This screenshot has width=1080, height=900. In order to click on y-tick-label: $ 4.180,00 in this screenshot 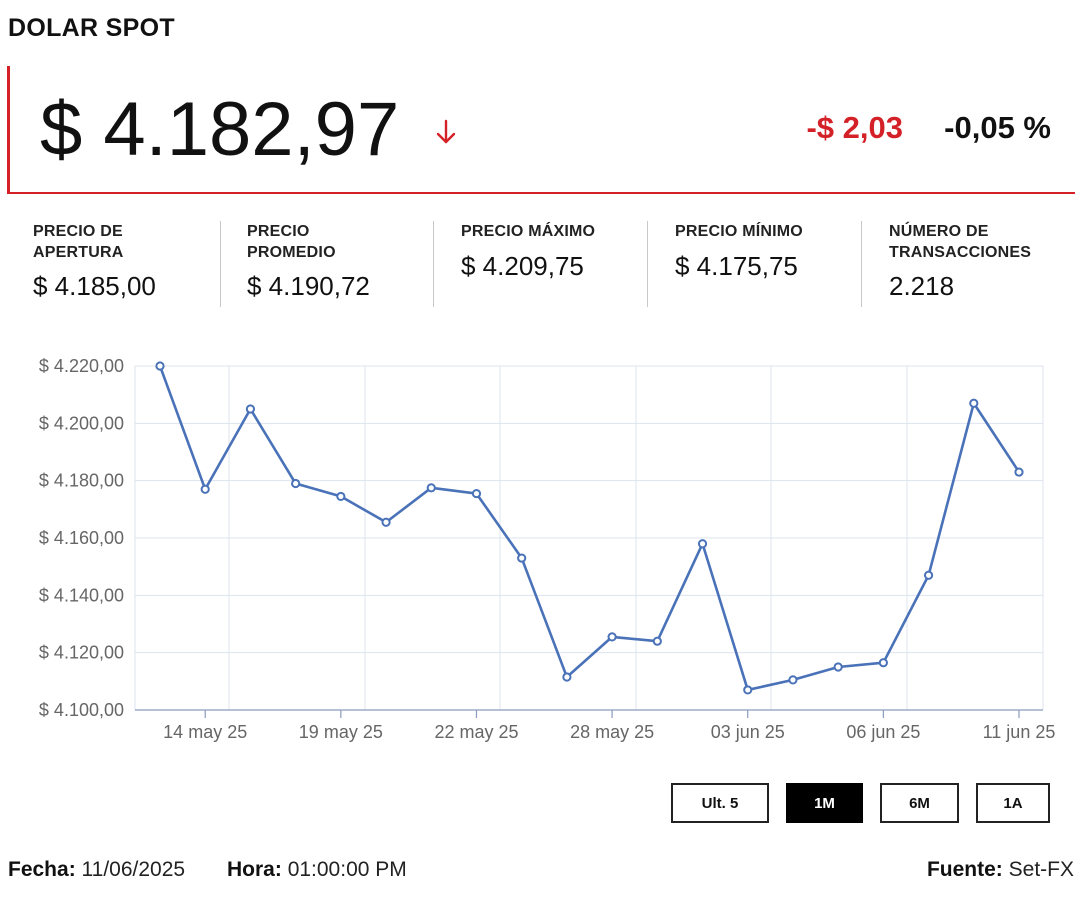, I will do `click(81, 481)`.